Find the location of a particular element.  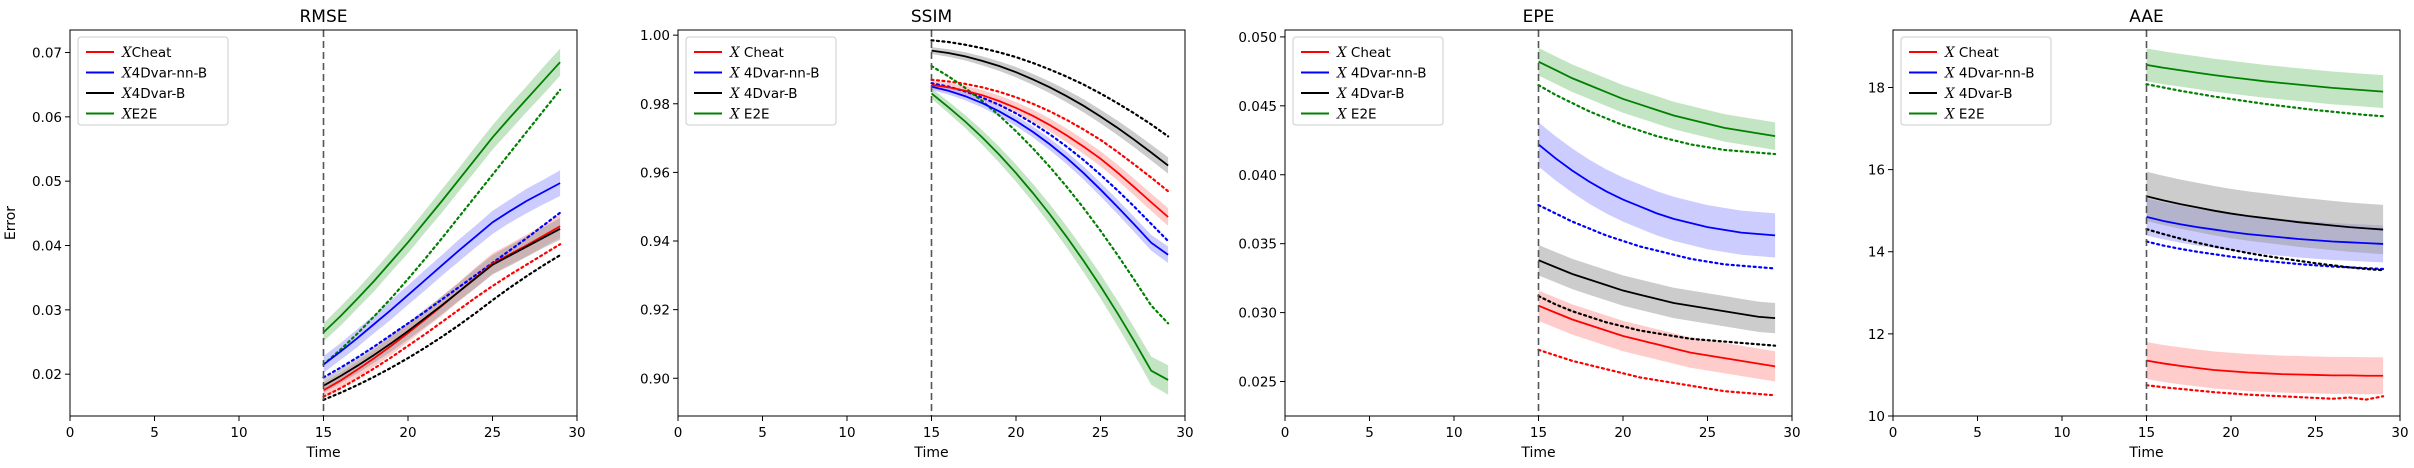

legend-label: X4Dvar-B is located at coordinates (153, 94).